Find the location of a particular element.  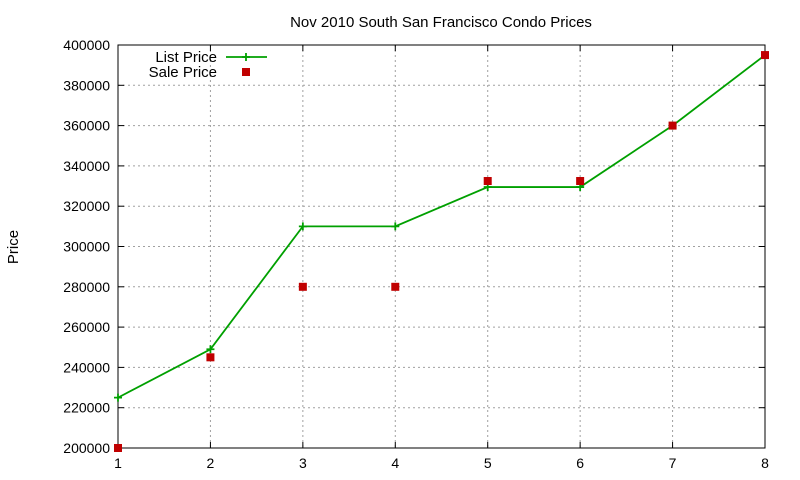

y-tick-label: 280000 is located at coordinates (86, 287).